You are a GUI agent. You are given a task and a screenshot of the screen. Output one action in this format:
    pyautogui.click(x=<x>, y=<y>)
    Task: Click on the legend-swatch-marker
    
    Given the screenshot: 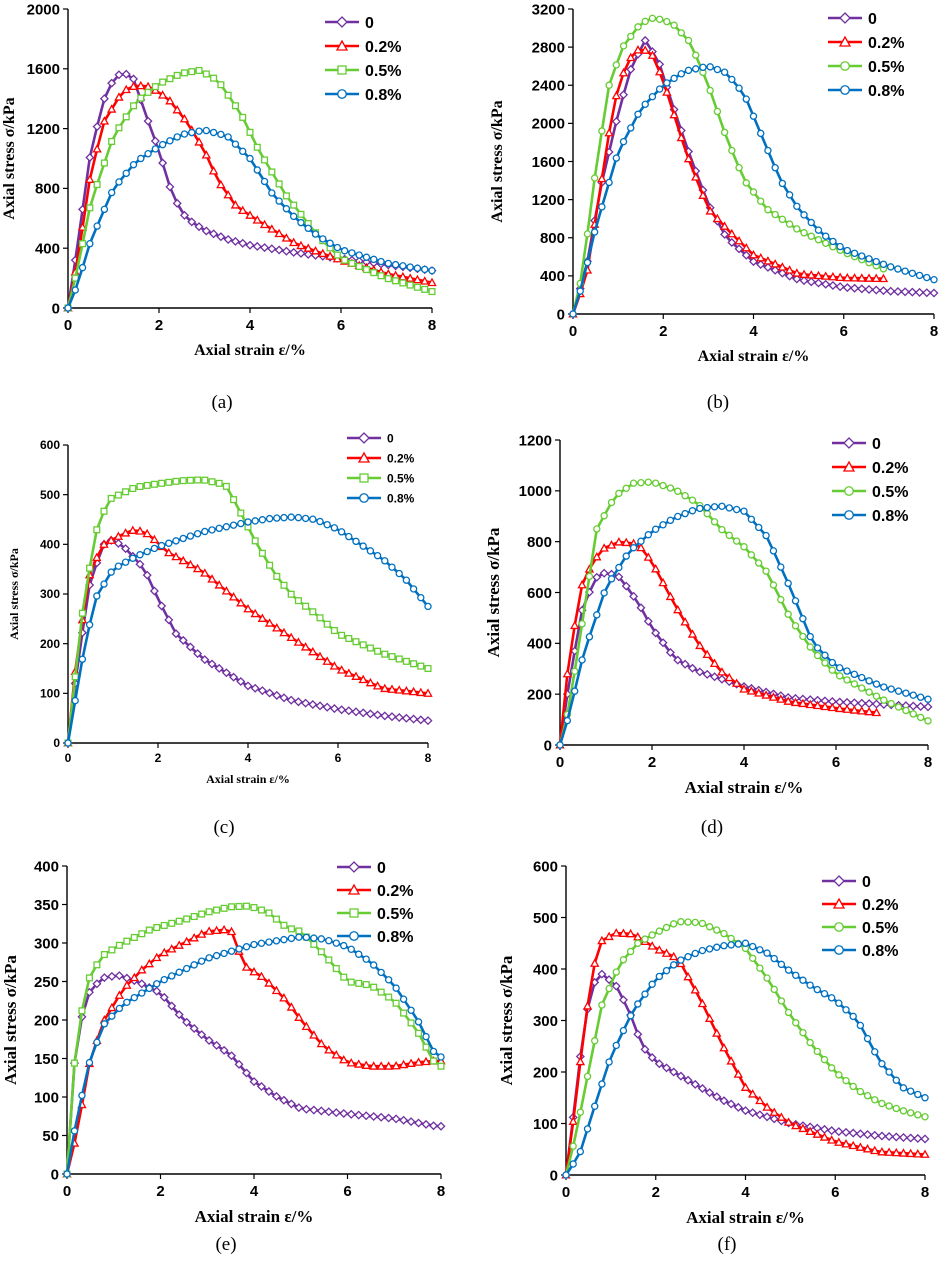 What is the action you would take?
    pyautogui.click(x=839, y=950)
    